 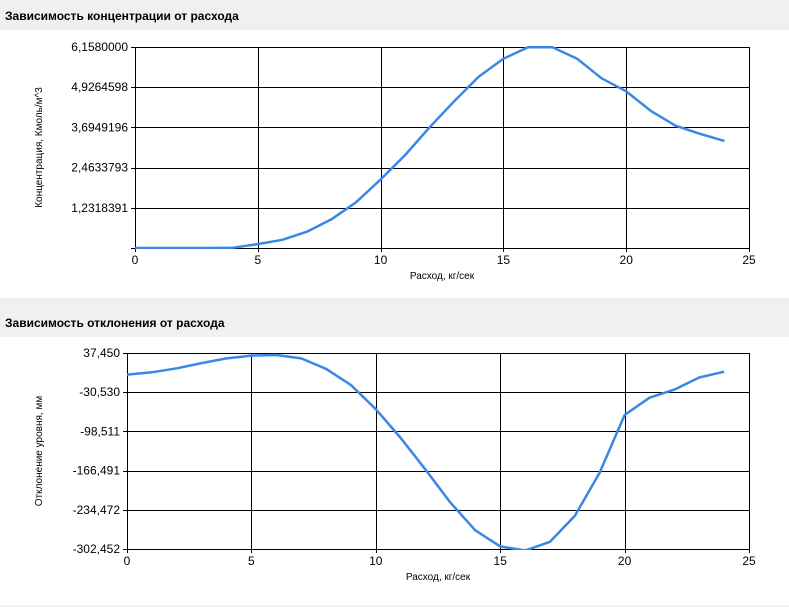 I want to click on chart-title: Зависимость концентрации от расхода, so click(x=122, y=16).